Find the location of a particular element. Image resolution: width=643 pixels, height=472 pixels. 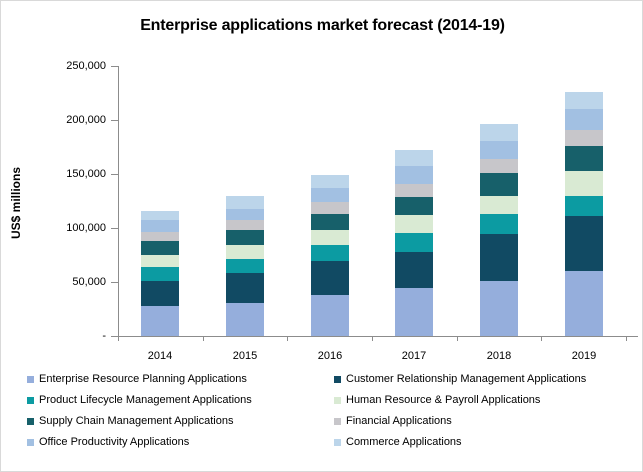

legend-swatch-financial-applications is located at coordinates (337, 421).